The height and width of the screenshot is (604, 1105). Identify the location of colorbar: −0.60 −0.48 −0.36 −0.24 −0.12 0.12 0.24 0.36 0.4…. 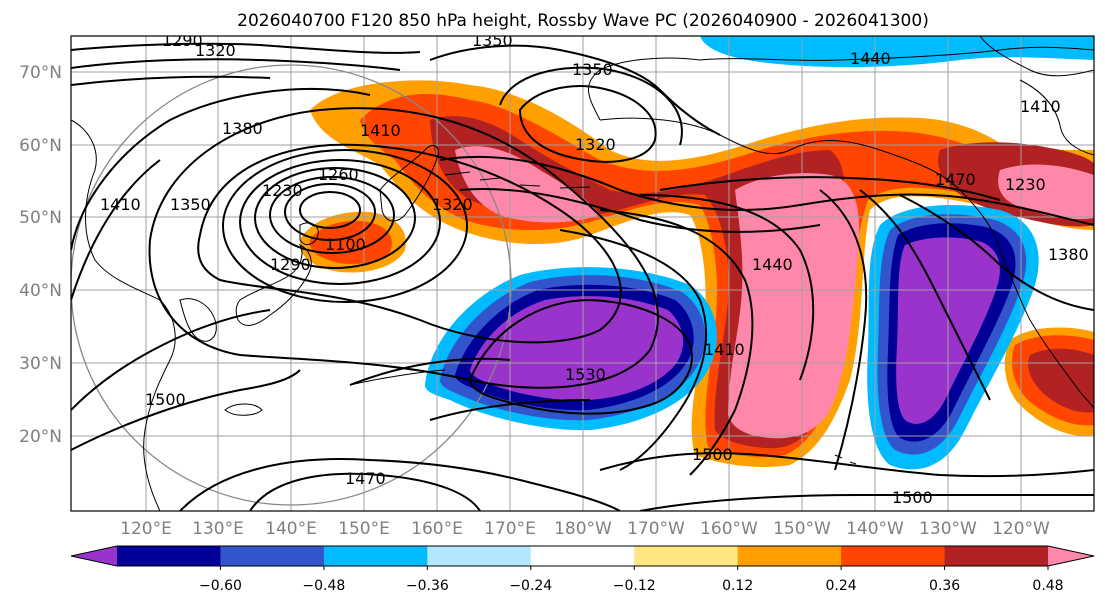
(582, 569).